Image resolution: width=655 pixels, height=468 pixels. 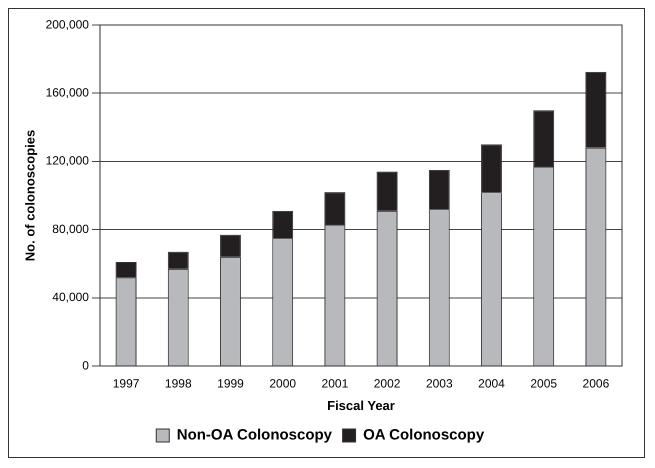 I want to click on x-tick-label: 2000, so click(x=282, y=383).